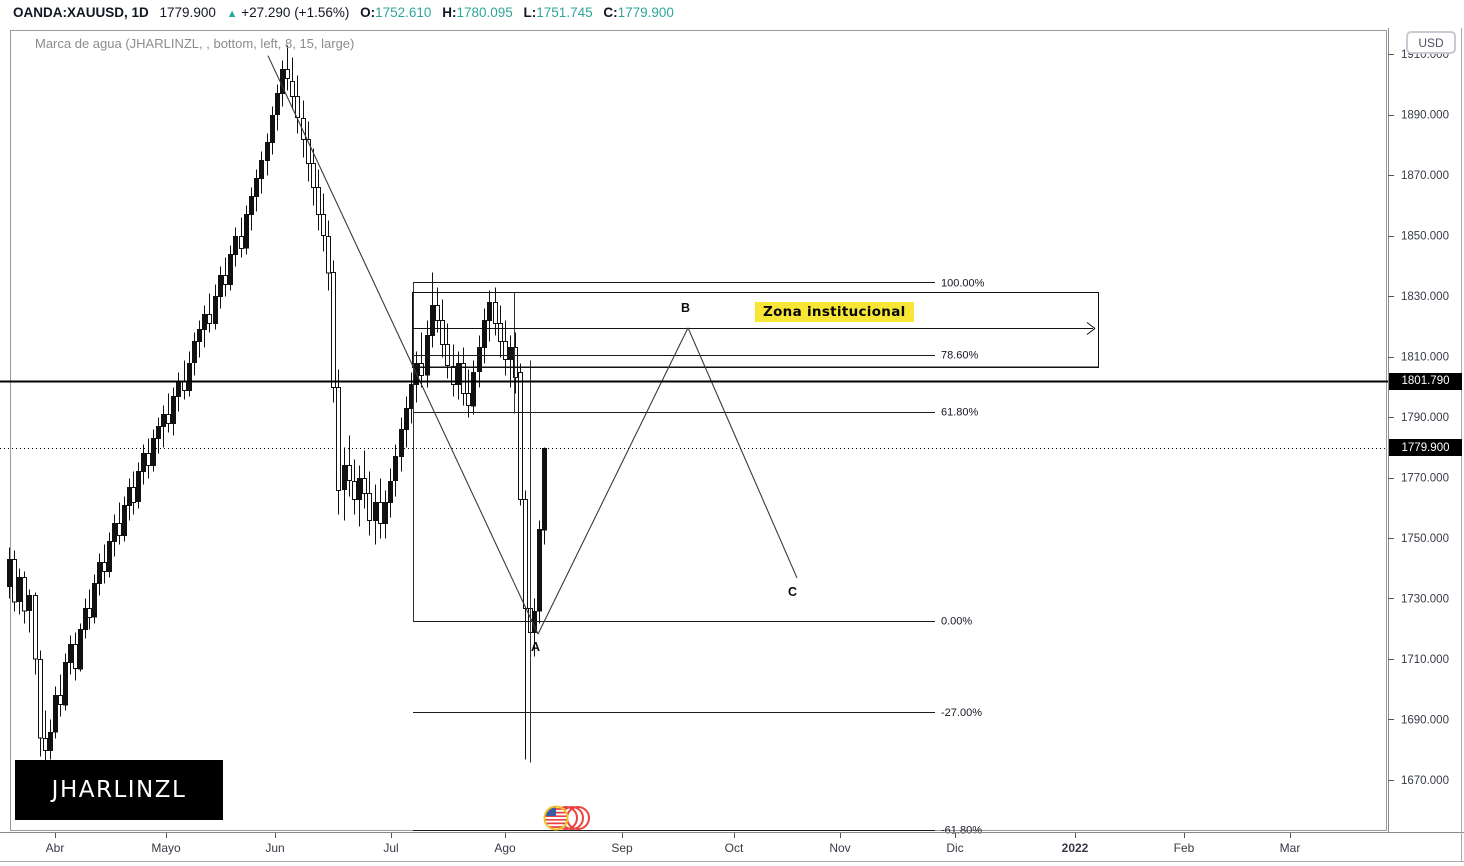 Image resolution: width=1464 pixels, height=866 pixels. I want to click on price-tick-label: 1770.000, so click(1425, 479).